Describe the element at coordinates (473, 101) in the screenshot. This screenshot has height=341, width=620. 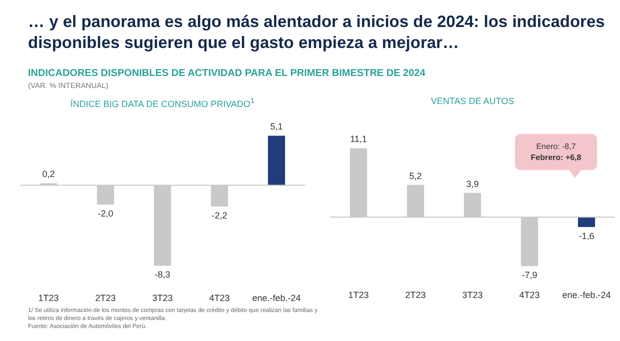
I see `chart-title: VENTAS DE AUTOS` at that location.